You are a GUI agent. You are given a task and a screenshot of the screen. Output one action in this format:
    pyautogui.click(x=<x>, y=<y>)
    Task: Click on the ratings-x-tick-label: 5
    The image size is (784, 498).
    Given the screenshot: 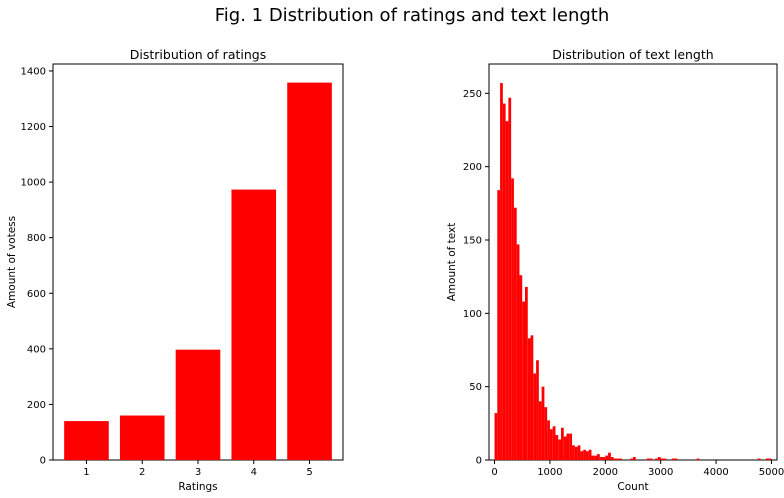 What is the action you would take?
    pyautogui.click(x=309, y=472)
    